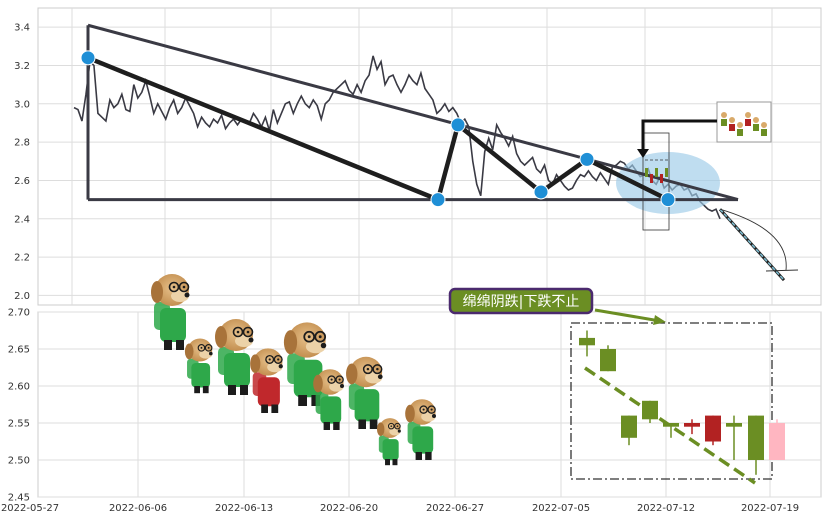 This screenshot has width=826, height=524. What do you see at coordinates (22, 219) in the screenshot?
I see `top-y-tick-label: 2.4` at bounding box center [22, 219].